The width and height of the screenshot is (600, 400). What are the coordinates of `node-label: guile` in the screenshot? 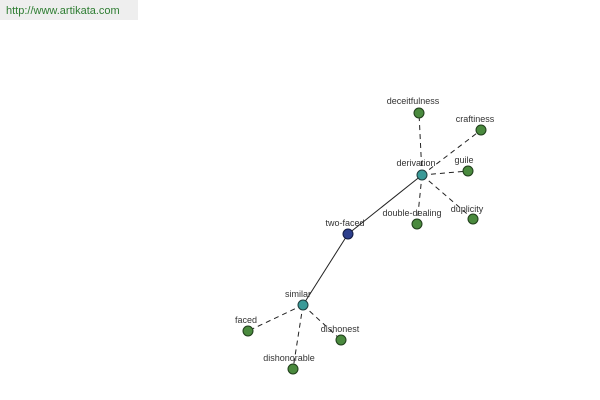 It's located at (463, 160).